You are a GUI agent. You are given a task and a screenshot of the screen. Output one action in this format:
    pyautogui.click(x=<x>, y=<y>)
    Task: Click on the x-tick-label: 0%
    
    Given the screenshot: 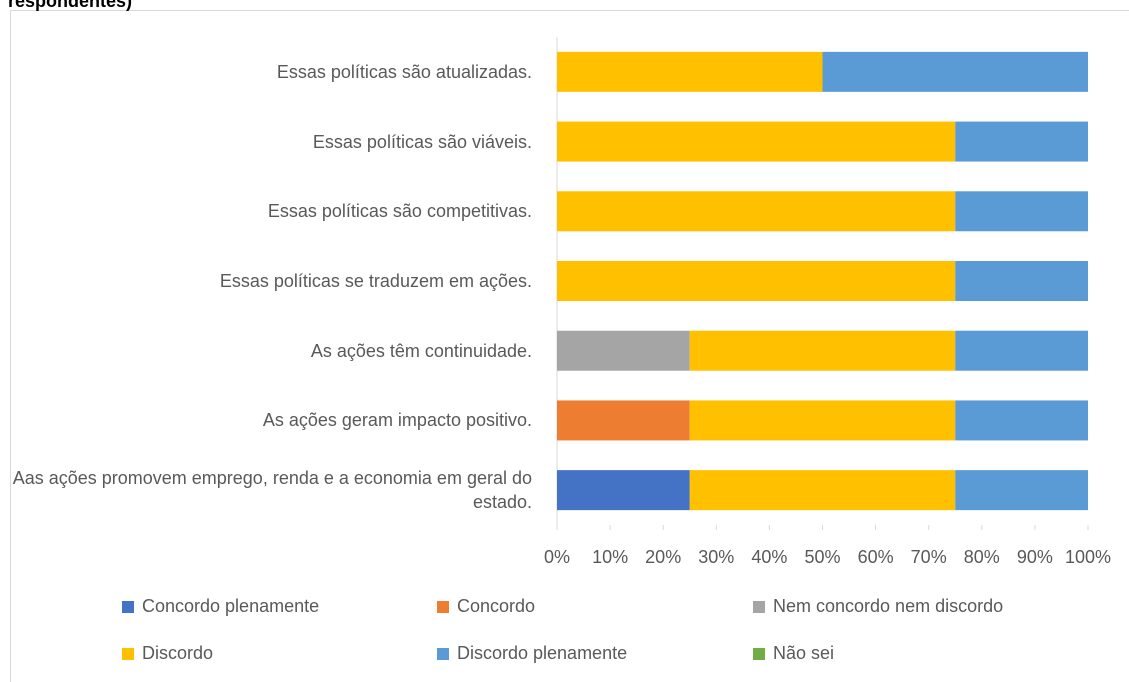 What is the action you would take?
    pyautogui.click(x=557, y=557)
    